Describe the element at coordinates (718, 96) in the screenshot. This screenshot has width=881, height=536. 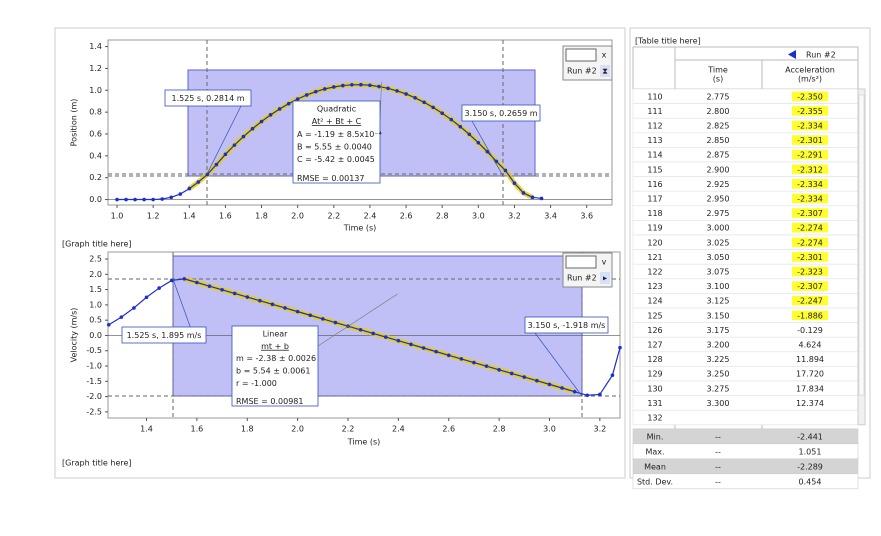
I see `time-cell: 2.775` at that location.